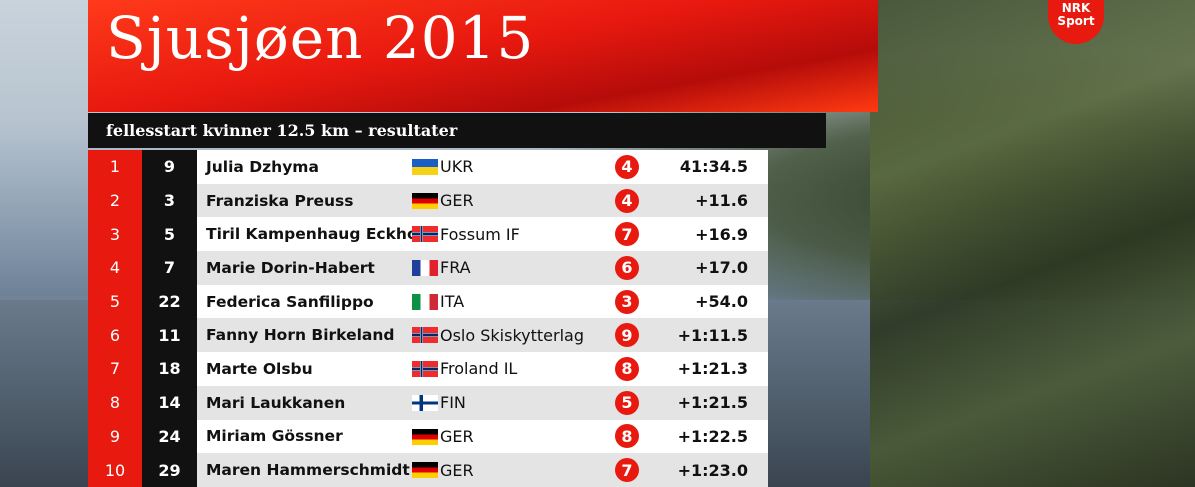  Describe the element at coordinates (712, 436) in the screenshot. I see `time: +1:22.5` at that location.